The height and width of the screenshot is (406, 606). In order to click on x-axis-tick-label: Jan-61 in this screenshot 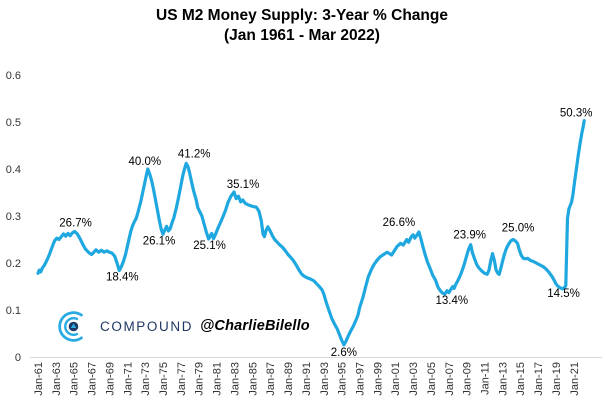, I will do `click(39, 379)`.